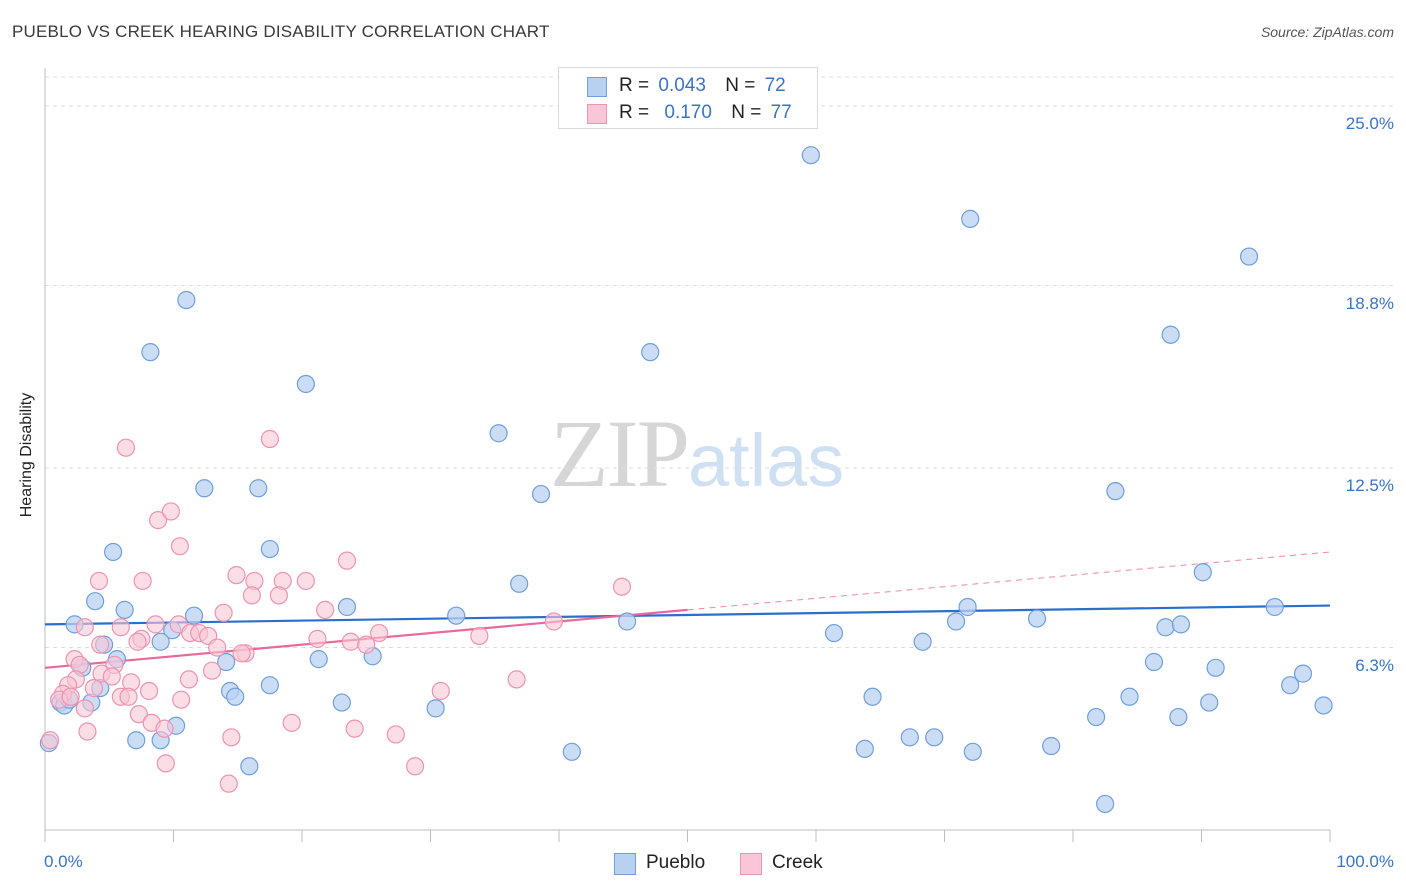 This screenshot has height=892, width=1406. Describe the element at coordinates (625, 864) in the screenshot. I see `bottom-legend-swatch-pueblo` at that location.